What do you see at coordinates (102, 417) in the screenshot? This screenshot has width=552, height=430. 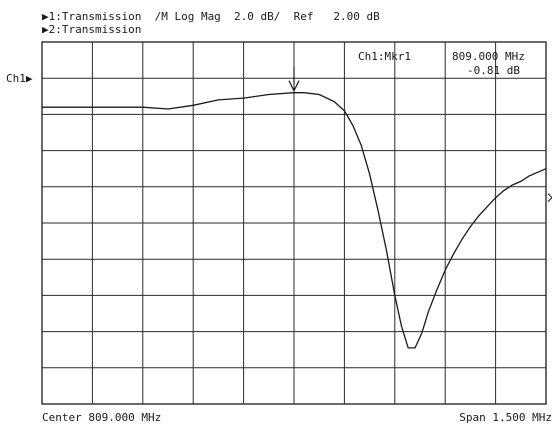 I see `center-frequency-label: Center 809.000 MHz` at bounding box center [102, 417].